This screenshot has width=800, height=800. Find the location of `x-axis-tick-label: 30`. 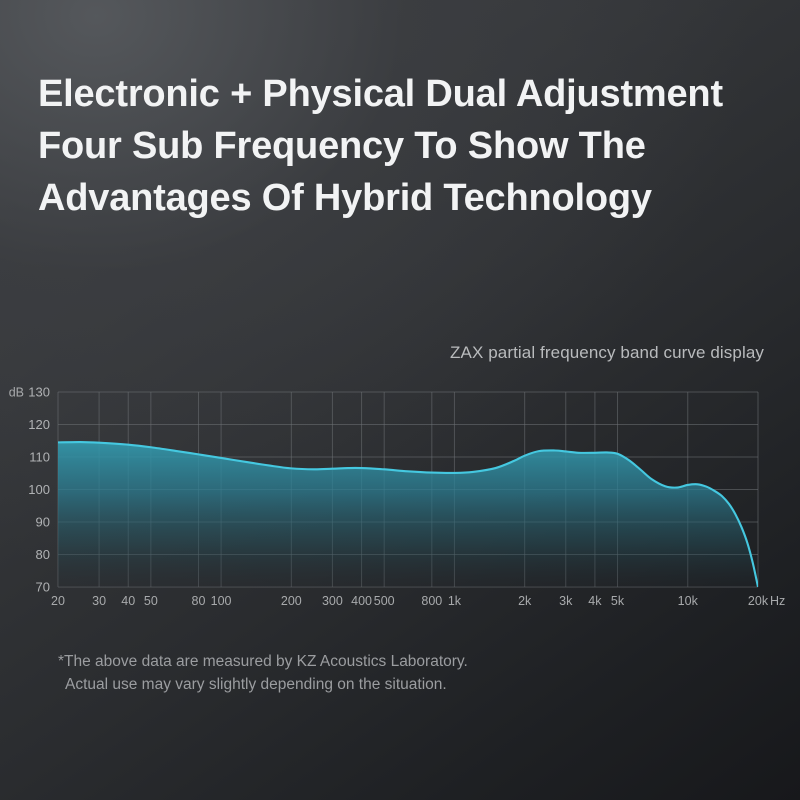

x-axis-tick-label: 30 is located at coordinates (99, 601).